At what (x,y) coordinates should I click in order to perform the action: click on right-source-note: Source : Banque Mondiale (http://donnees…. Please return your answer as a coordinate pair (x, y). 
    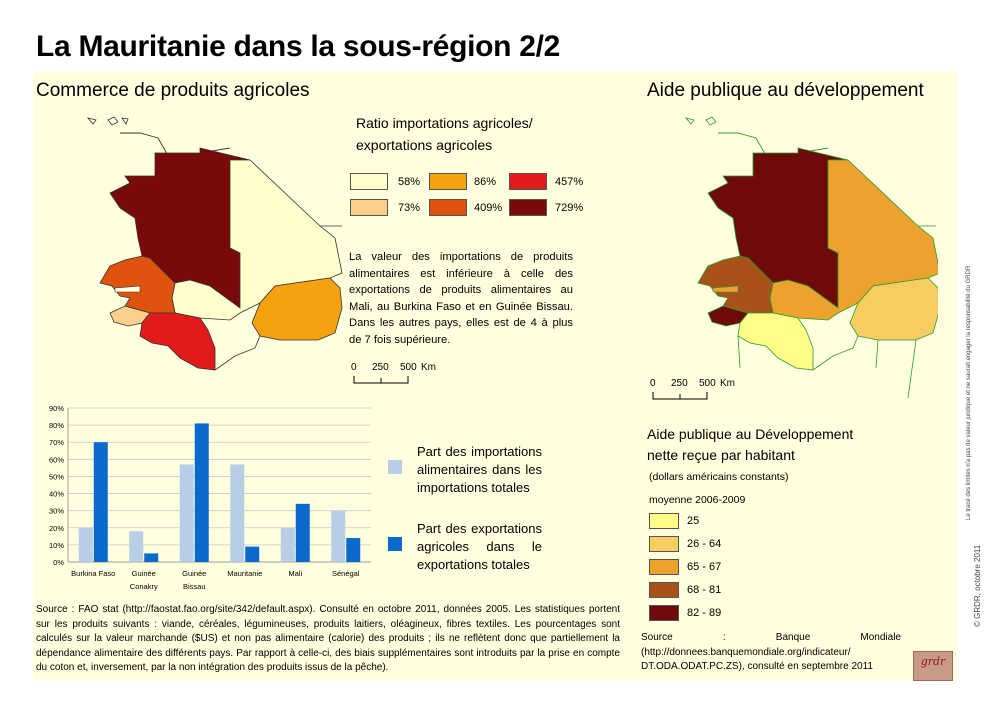
    Looking at the image, I should click on (771, 652).